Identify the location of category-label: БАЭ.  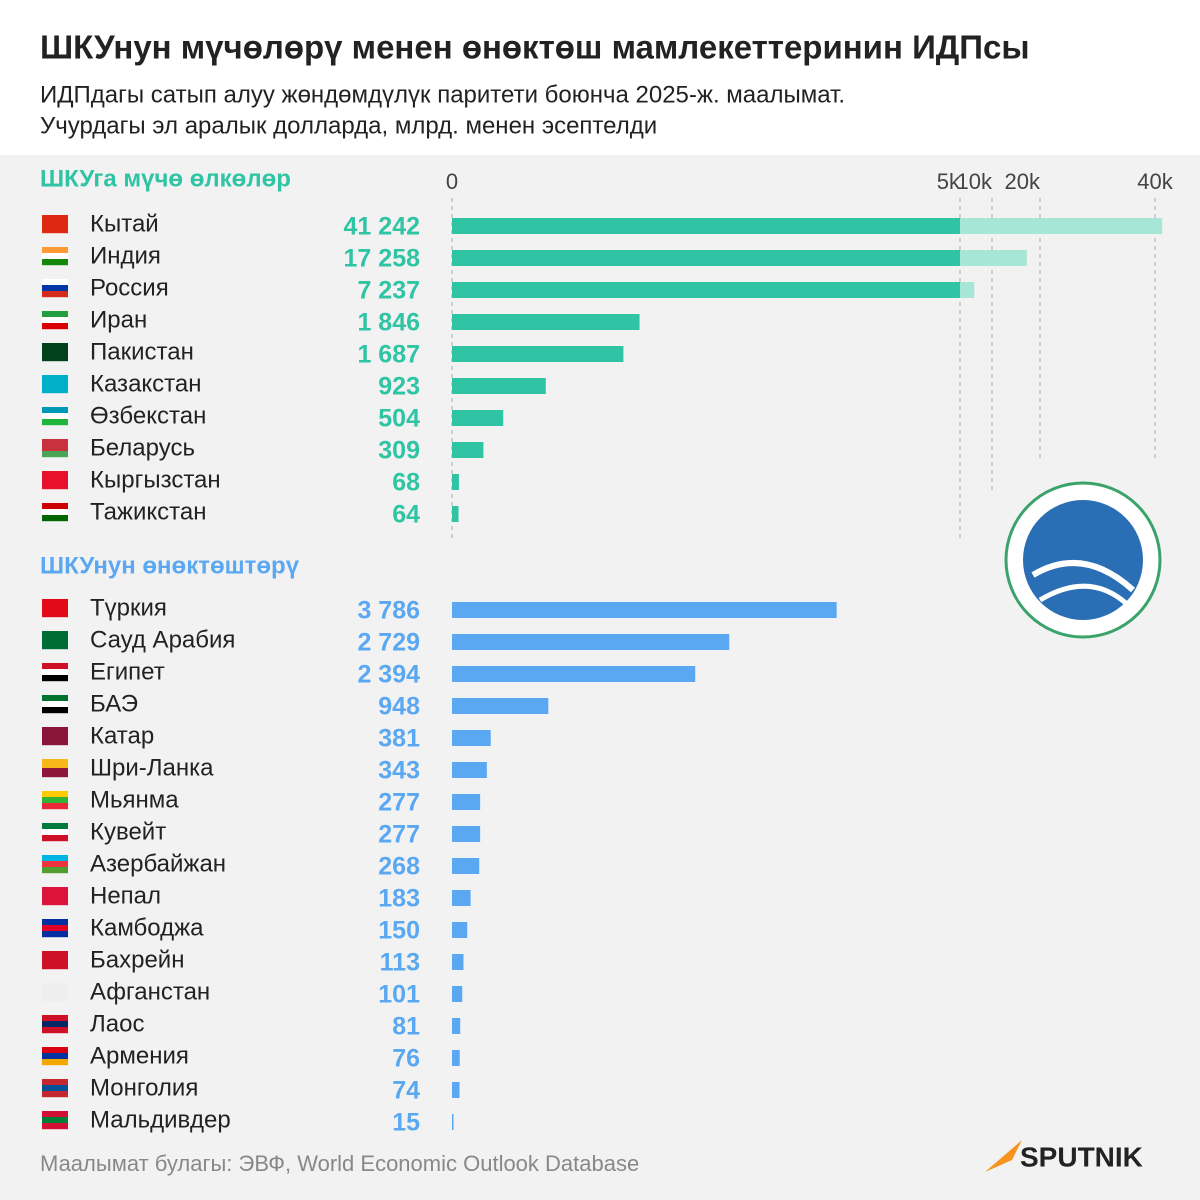
(114, 703).